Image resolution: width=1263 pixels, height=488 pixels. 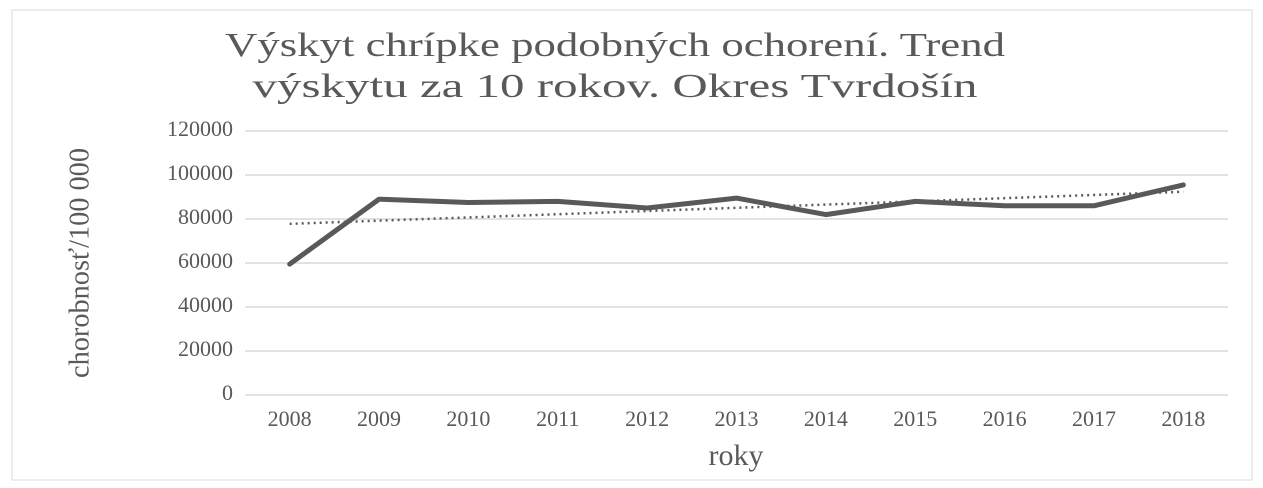 What do you see at coordinates (736, 208) in the screenshot?
I see `trend-line` at bounding box center [736, 208].